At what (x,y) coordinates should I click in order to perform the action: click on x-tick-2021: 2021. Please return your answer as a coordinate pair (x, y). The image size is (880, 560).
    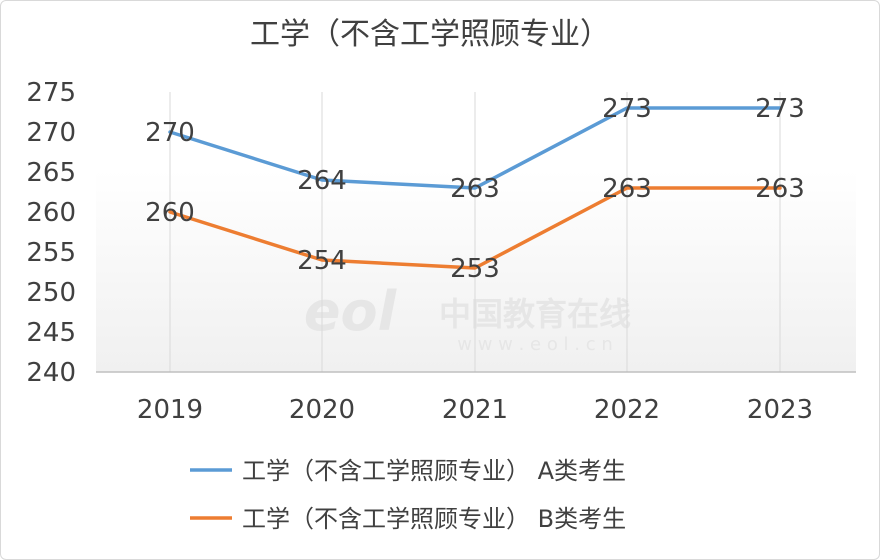
    Looking at the image, I should click on (475, 410).